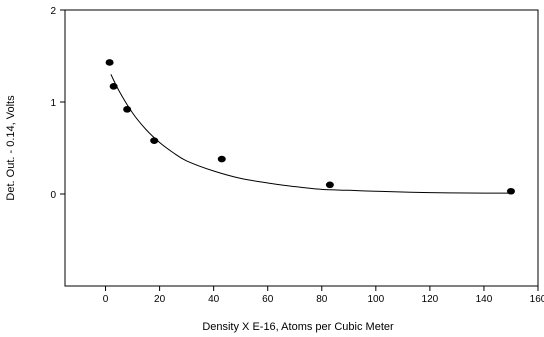 The width and height of the screenshot is (544, 337). I want to click on y-tick-label: 1, so click(53, 103).